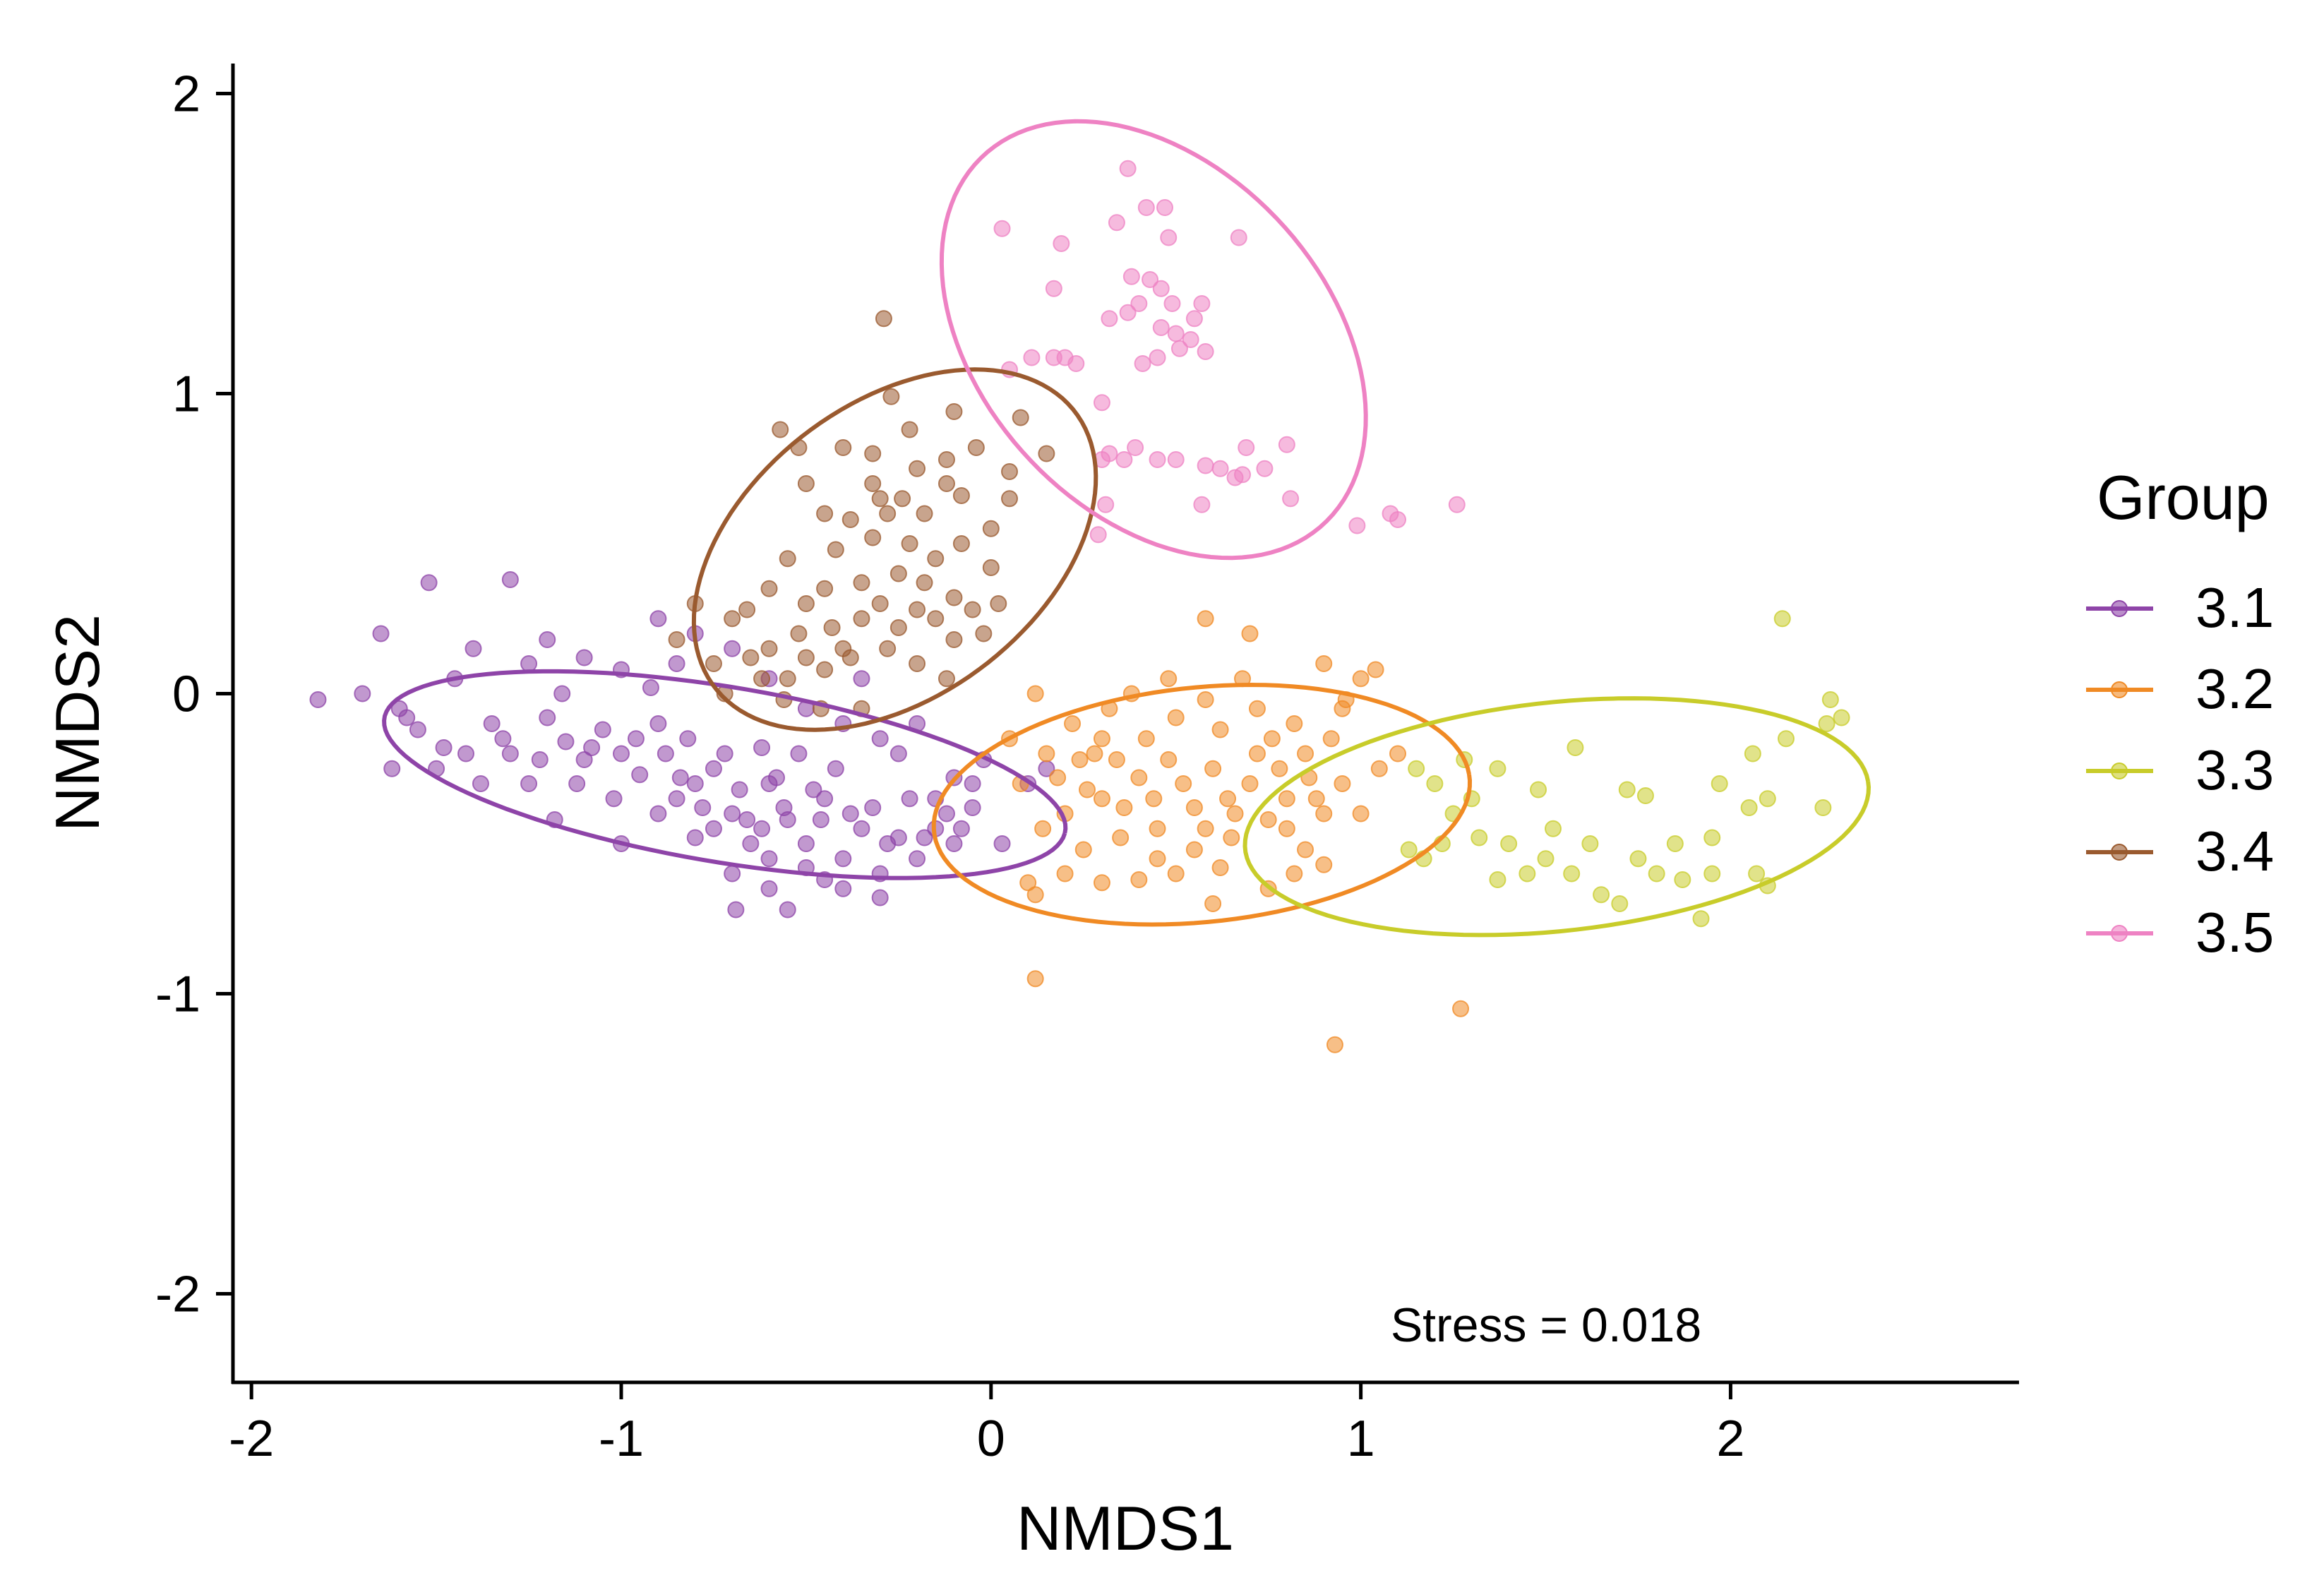 The width and height of the screenshot is (2324, 1573). What do you see at coordinates (77, 723) in the screenshot?
I see `y-axis-title: NMDS2` at bounding box center [77, 723].